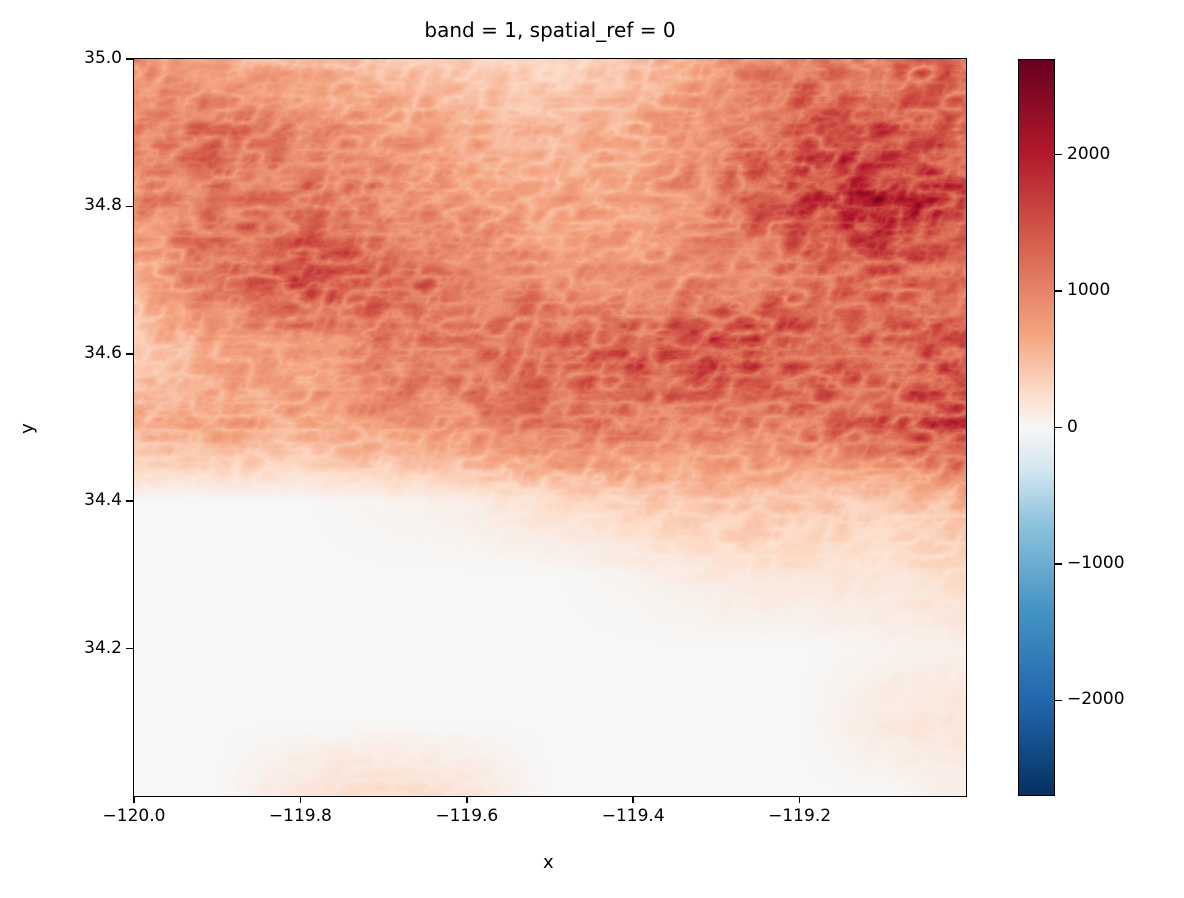  I want to click on x-tick-label: −119.2, so click(800, 816).